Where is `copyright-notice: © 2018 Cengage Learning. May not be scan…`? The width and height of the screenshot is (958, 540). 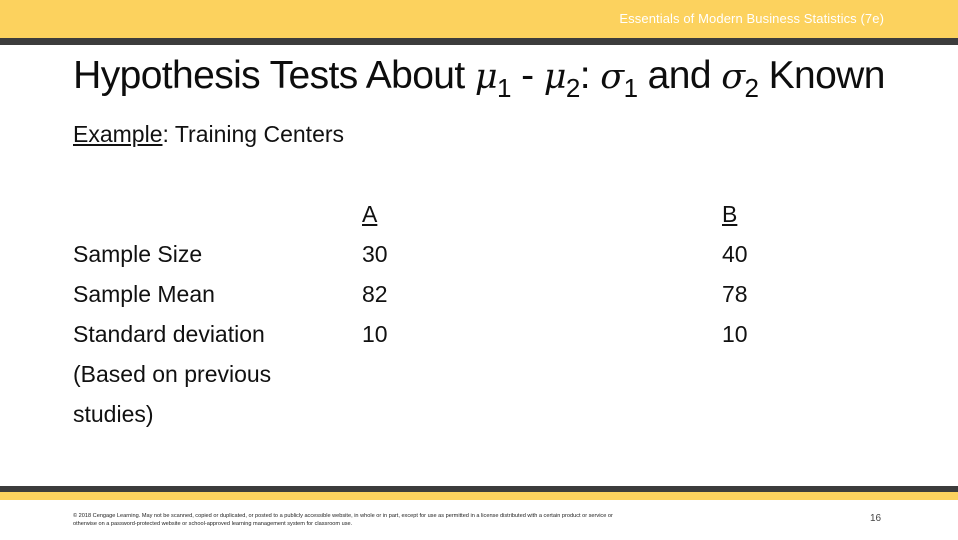 copyright-notice: © 2018 Cengage Learning. May not be scan… is located at coordinates (438, 520).